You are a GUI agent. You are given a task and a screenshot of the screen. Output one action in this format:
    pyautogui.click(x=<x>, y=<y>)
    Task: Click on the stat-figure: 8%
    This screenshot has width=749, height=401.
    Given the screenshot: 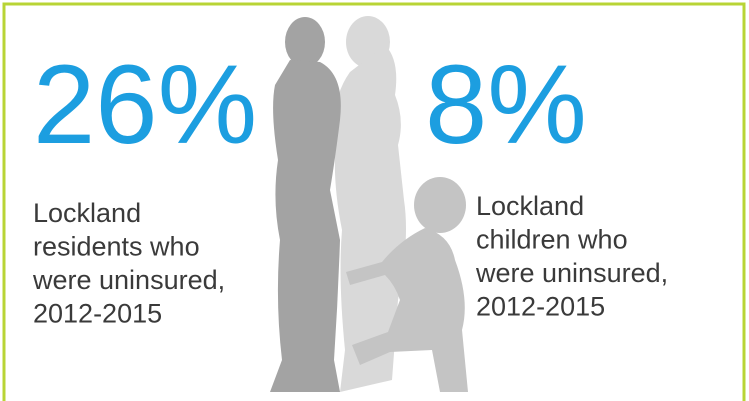 What is the action you would take?
    pyautogui.click(x=506, y=104)
    